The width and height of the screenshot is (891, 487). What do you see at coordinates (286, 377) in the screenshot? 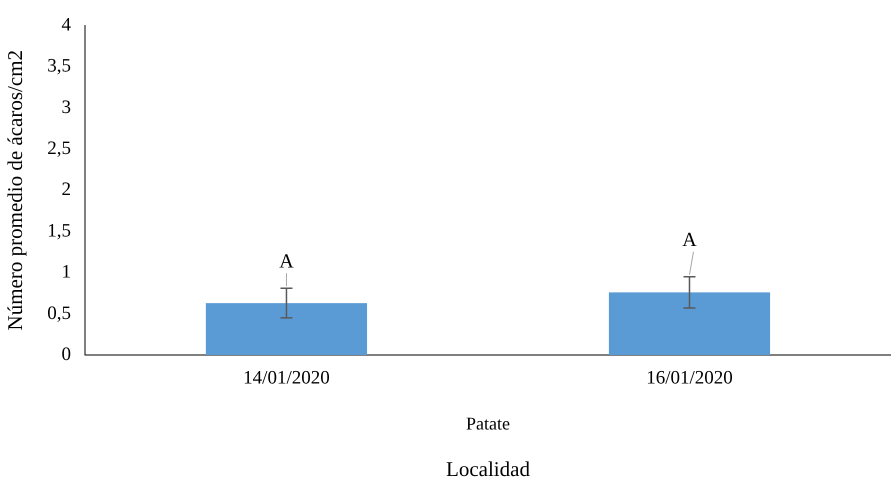
I see `x-tick-label: 14/01/2020` at bounding box center [286, 377].